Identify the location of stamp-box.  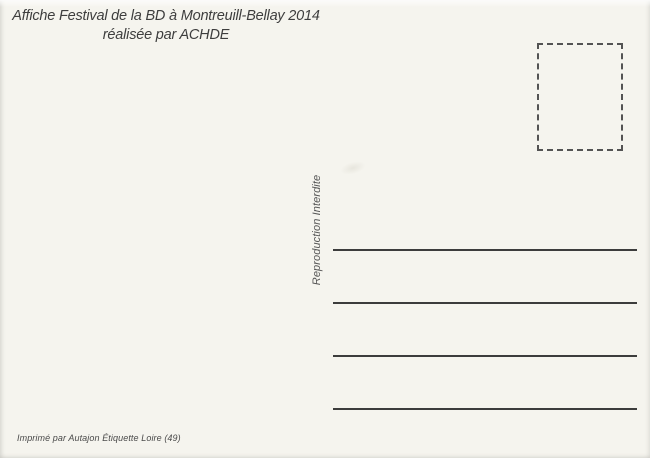
(580, 97).